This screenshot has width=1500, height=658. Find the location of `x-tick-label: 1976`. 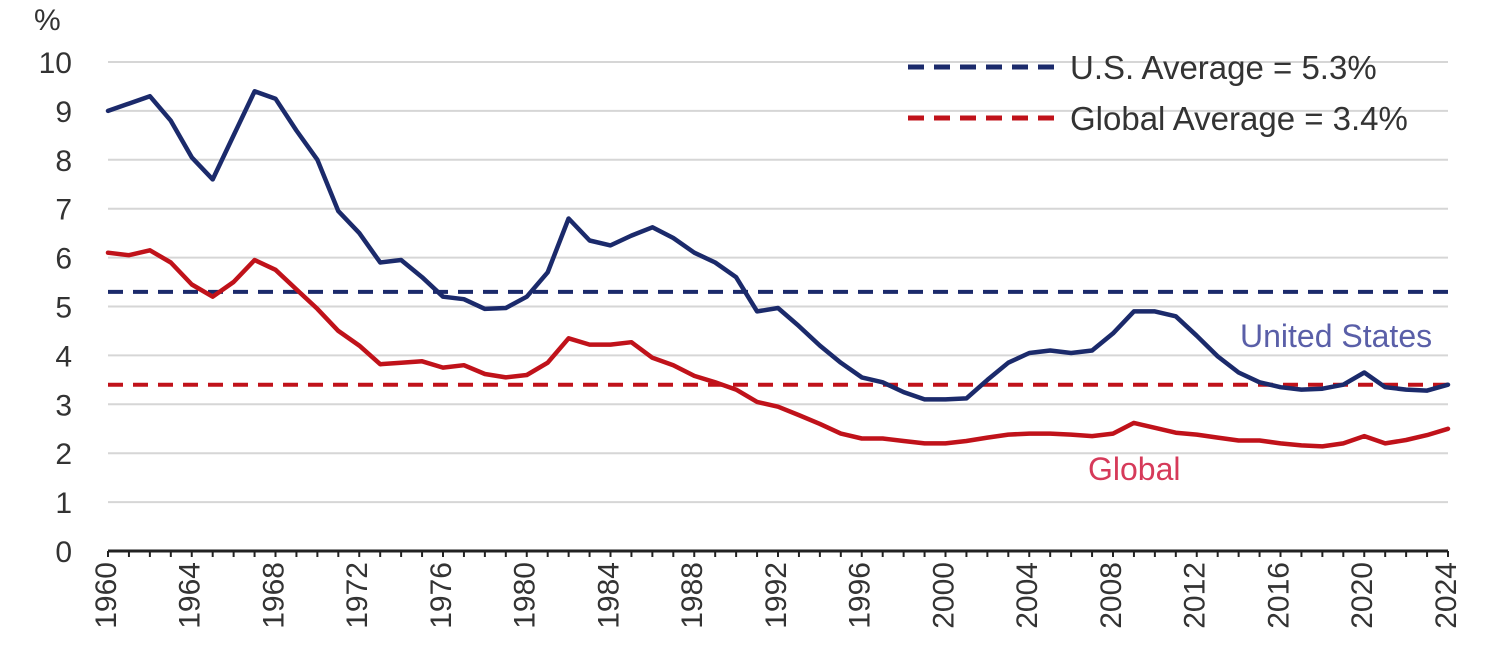

x-tick-label: 1976 is located at coordinates (441, 595).